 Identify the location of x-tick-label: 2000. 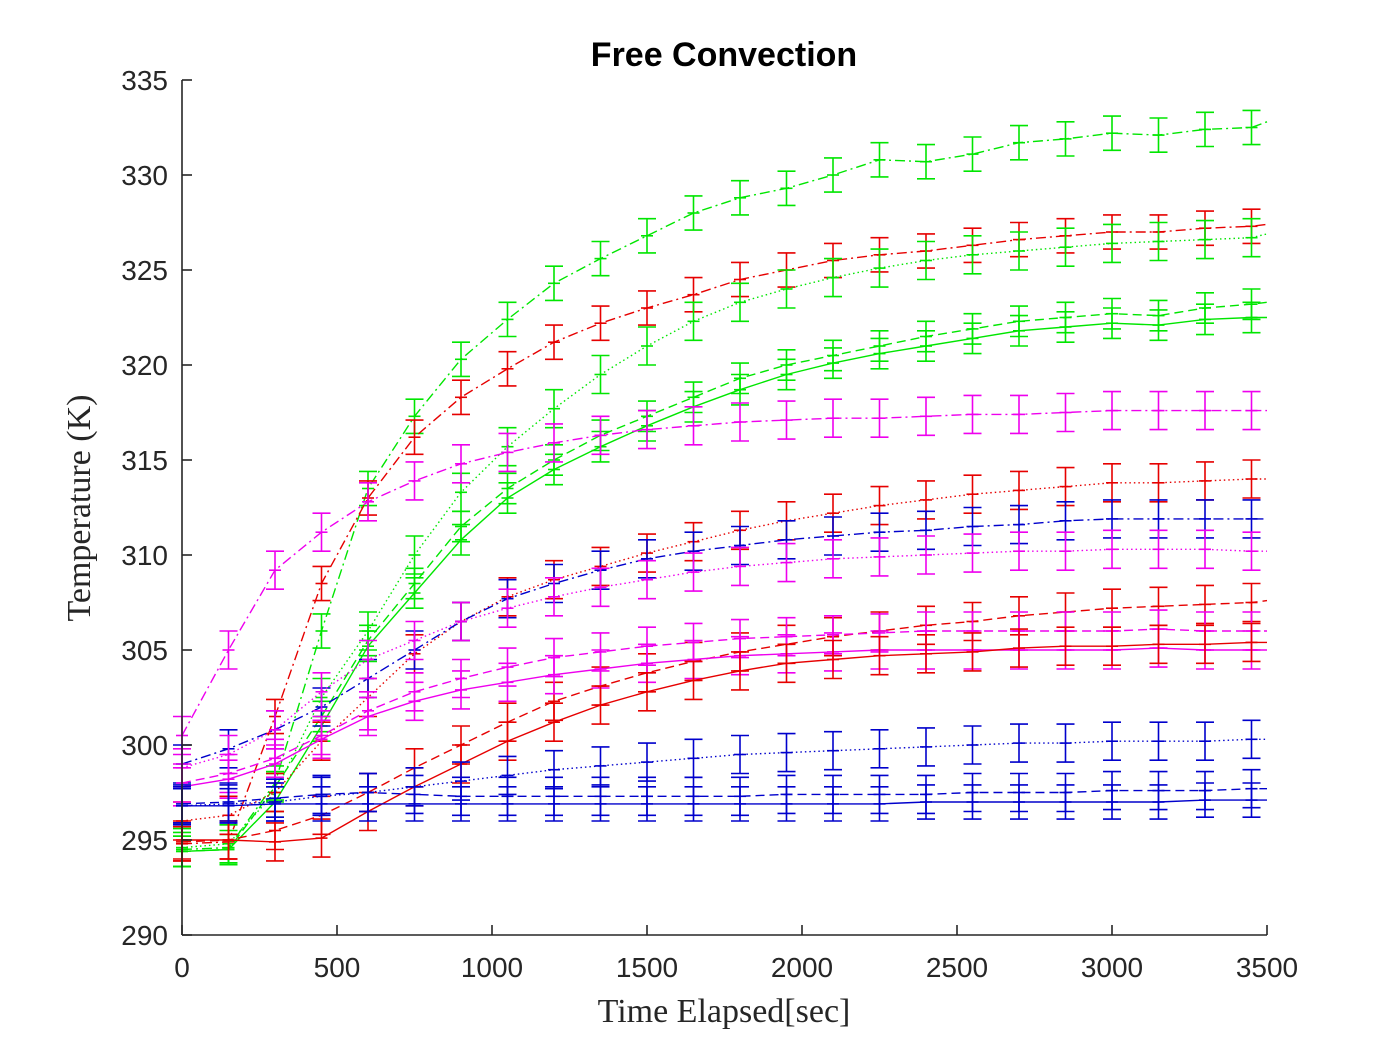
(802, 967).